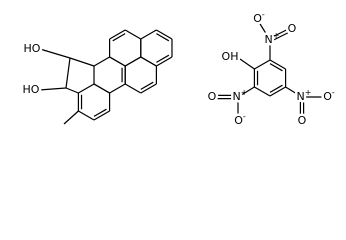  I want to click on hydroxyl-label: OH, so click(230, 56).